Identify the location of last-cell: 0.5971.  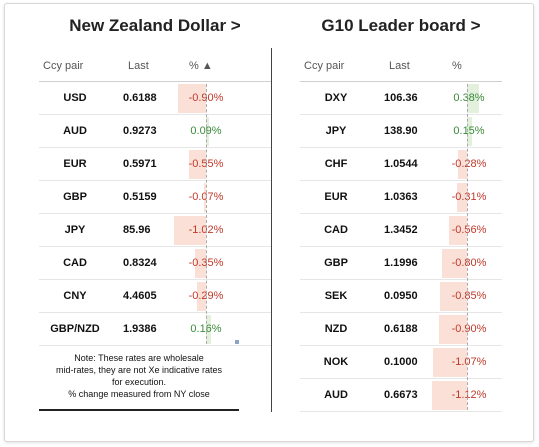
(140, 164).